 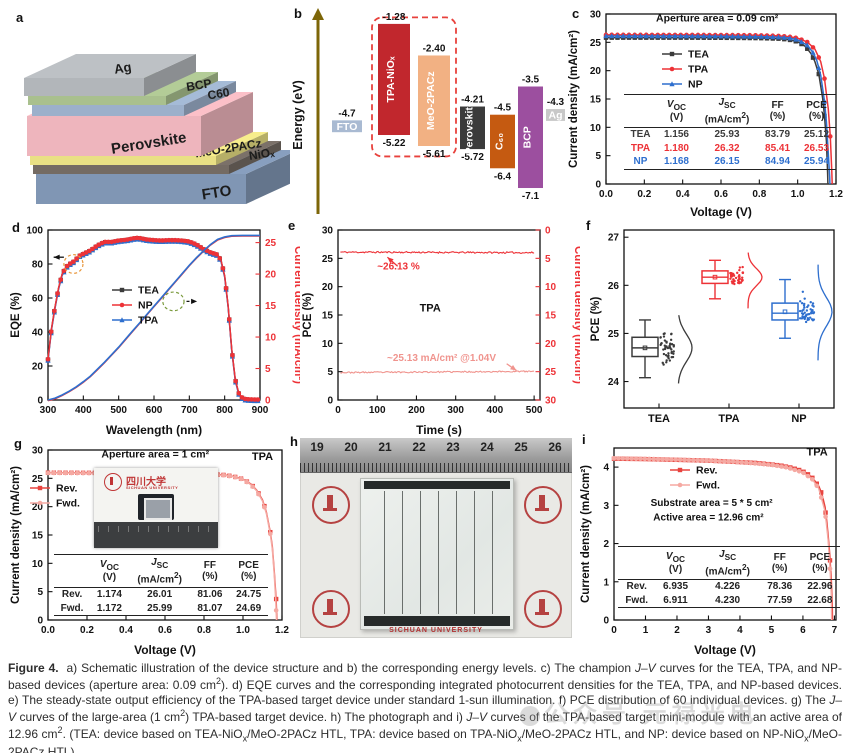 I want to click on svg-text: Active area = 12.96 cm², so click(x=708, y=518).